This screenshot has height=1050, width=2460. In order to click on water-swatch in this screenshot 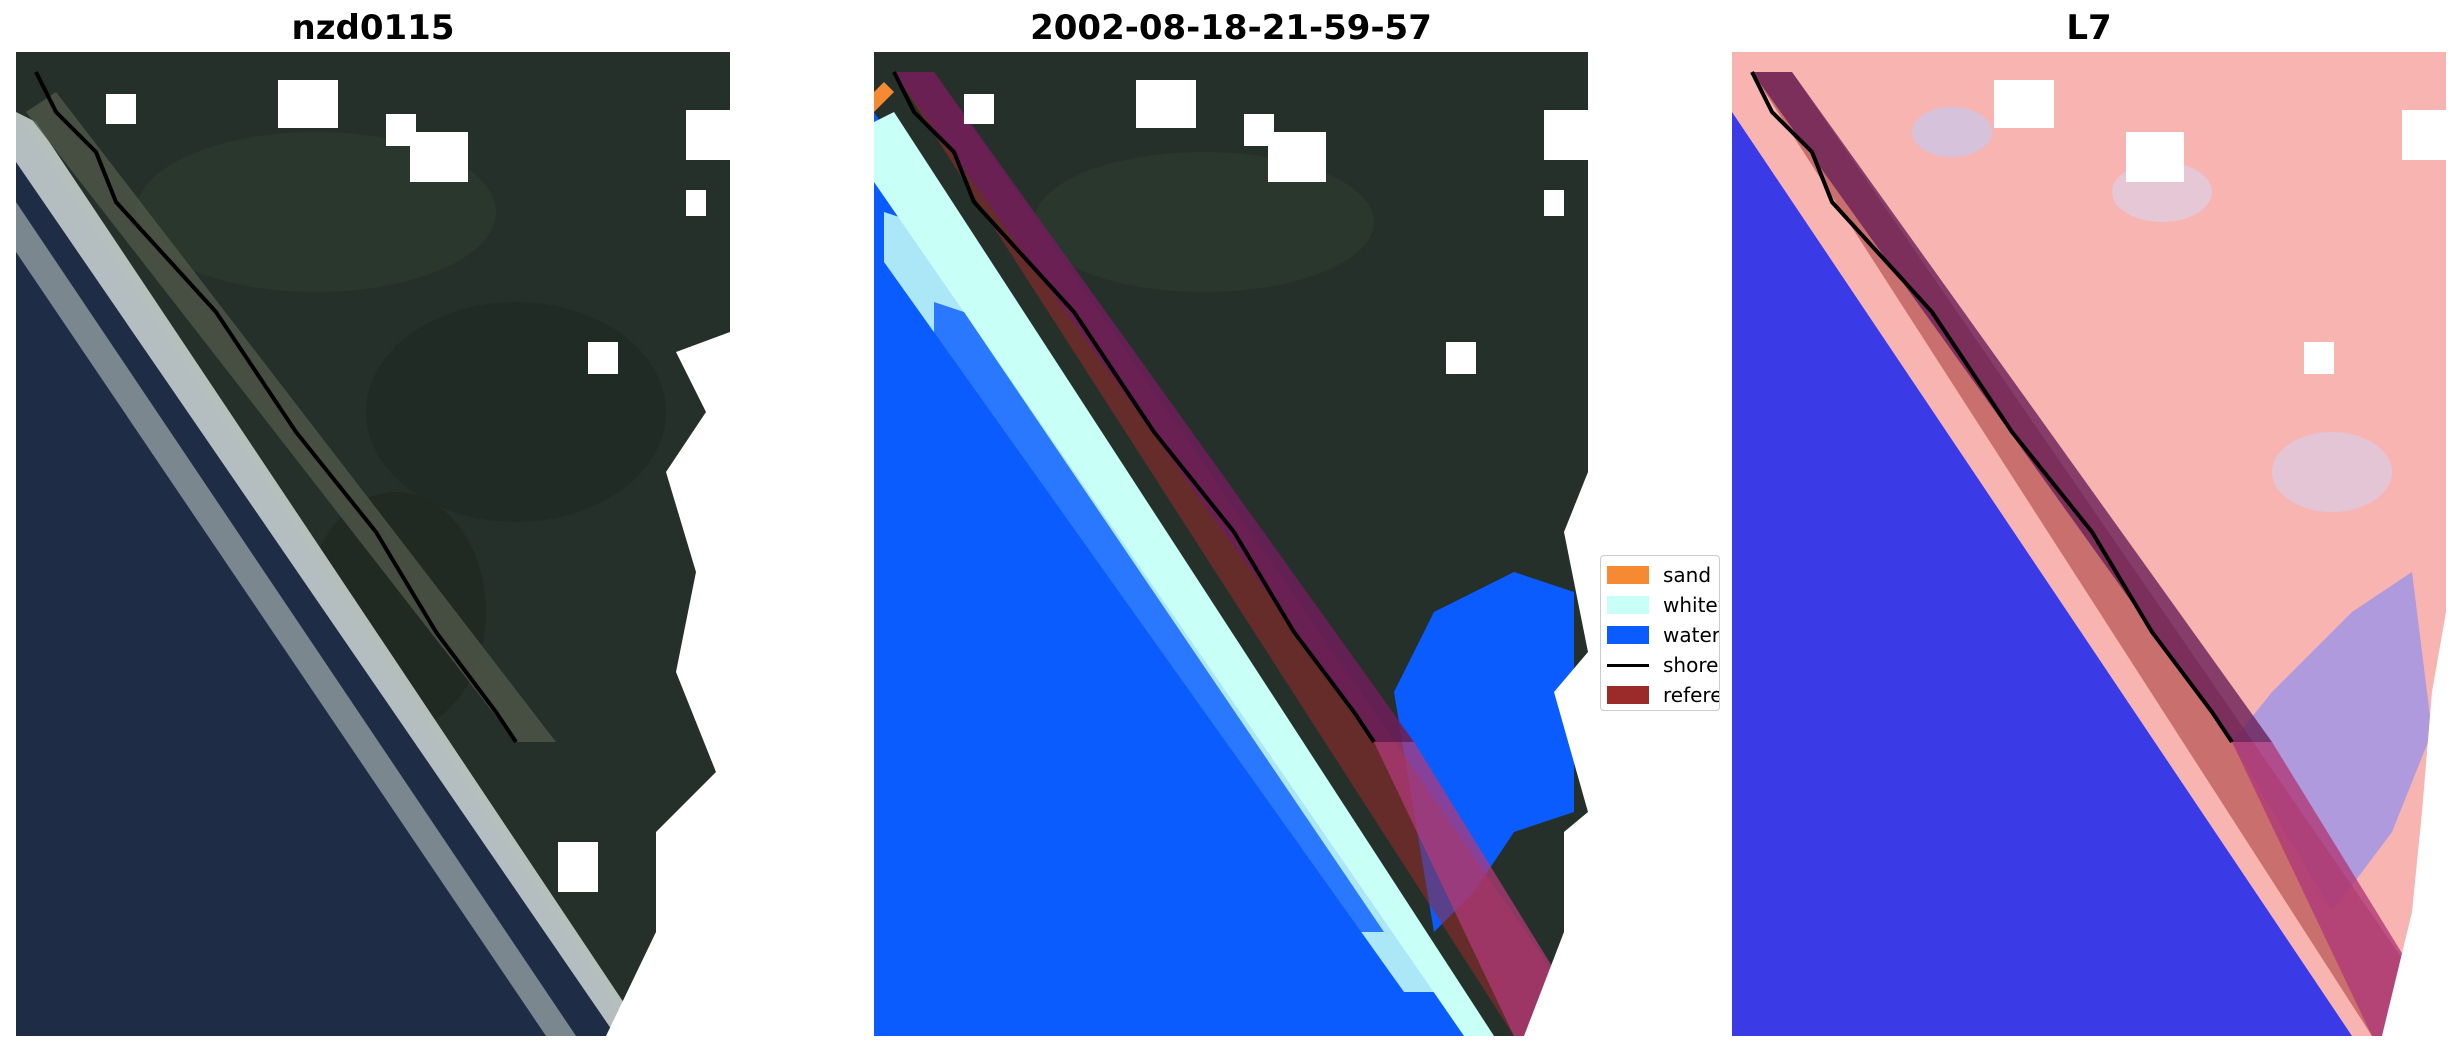, I will do `click(1628, 635)`.